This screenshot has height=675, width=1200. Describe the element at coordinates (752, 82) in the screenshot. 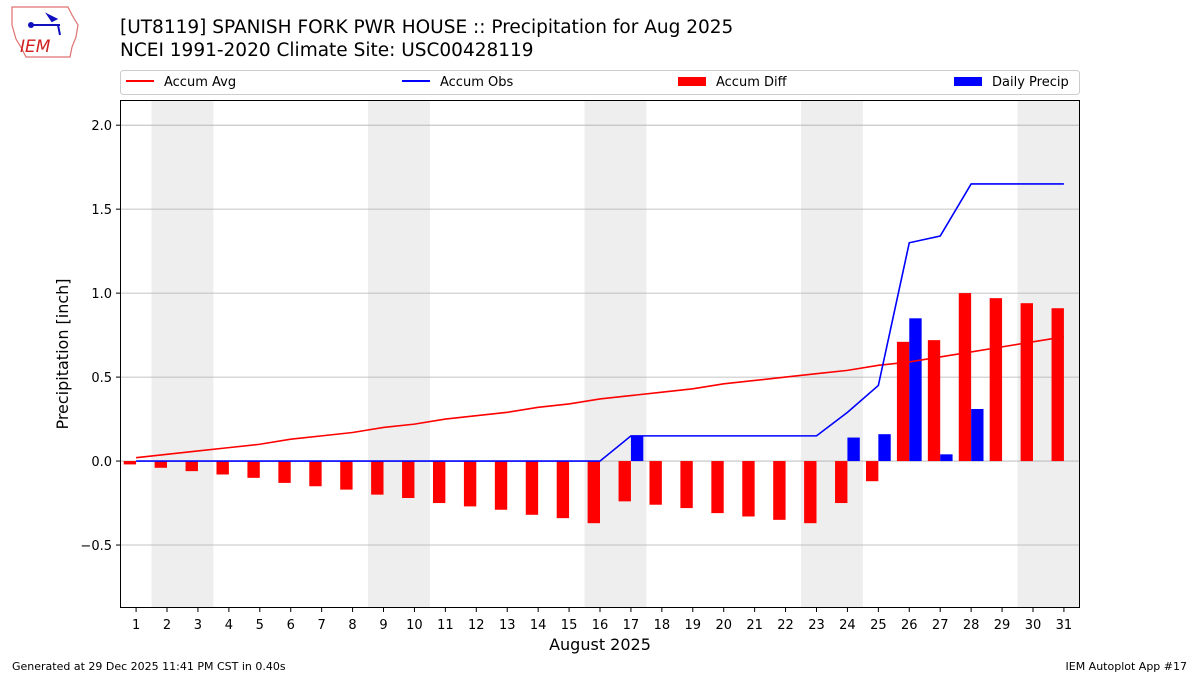

I see `legend-entry: Accum Diff` at that location.